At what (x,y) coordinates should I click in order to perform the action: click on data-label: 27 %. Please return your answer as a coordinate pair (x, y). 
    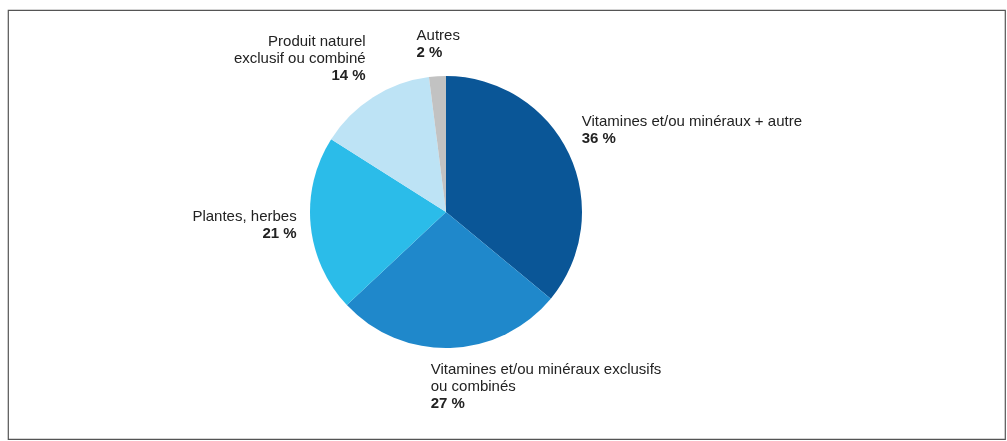
    Looking at the image, I should click on (447, 402).